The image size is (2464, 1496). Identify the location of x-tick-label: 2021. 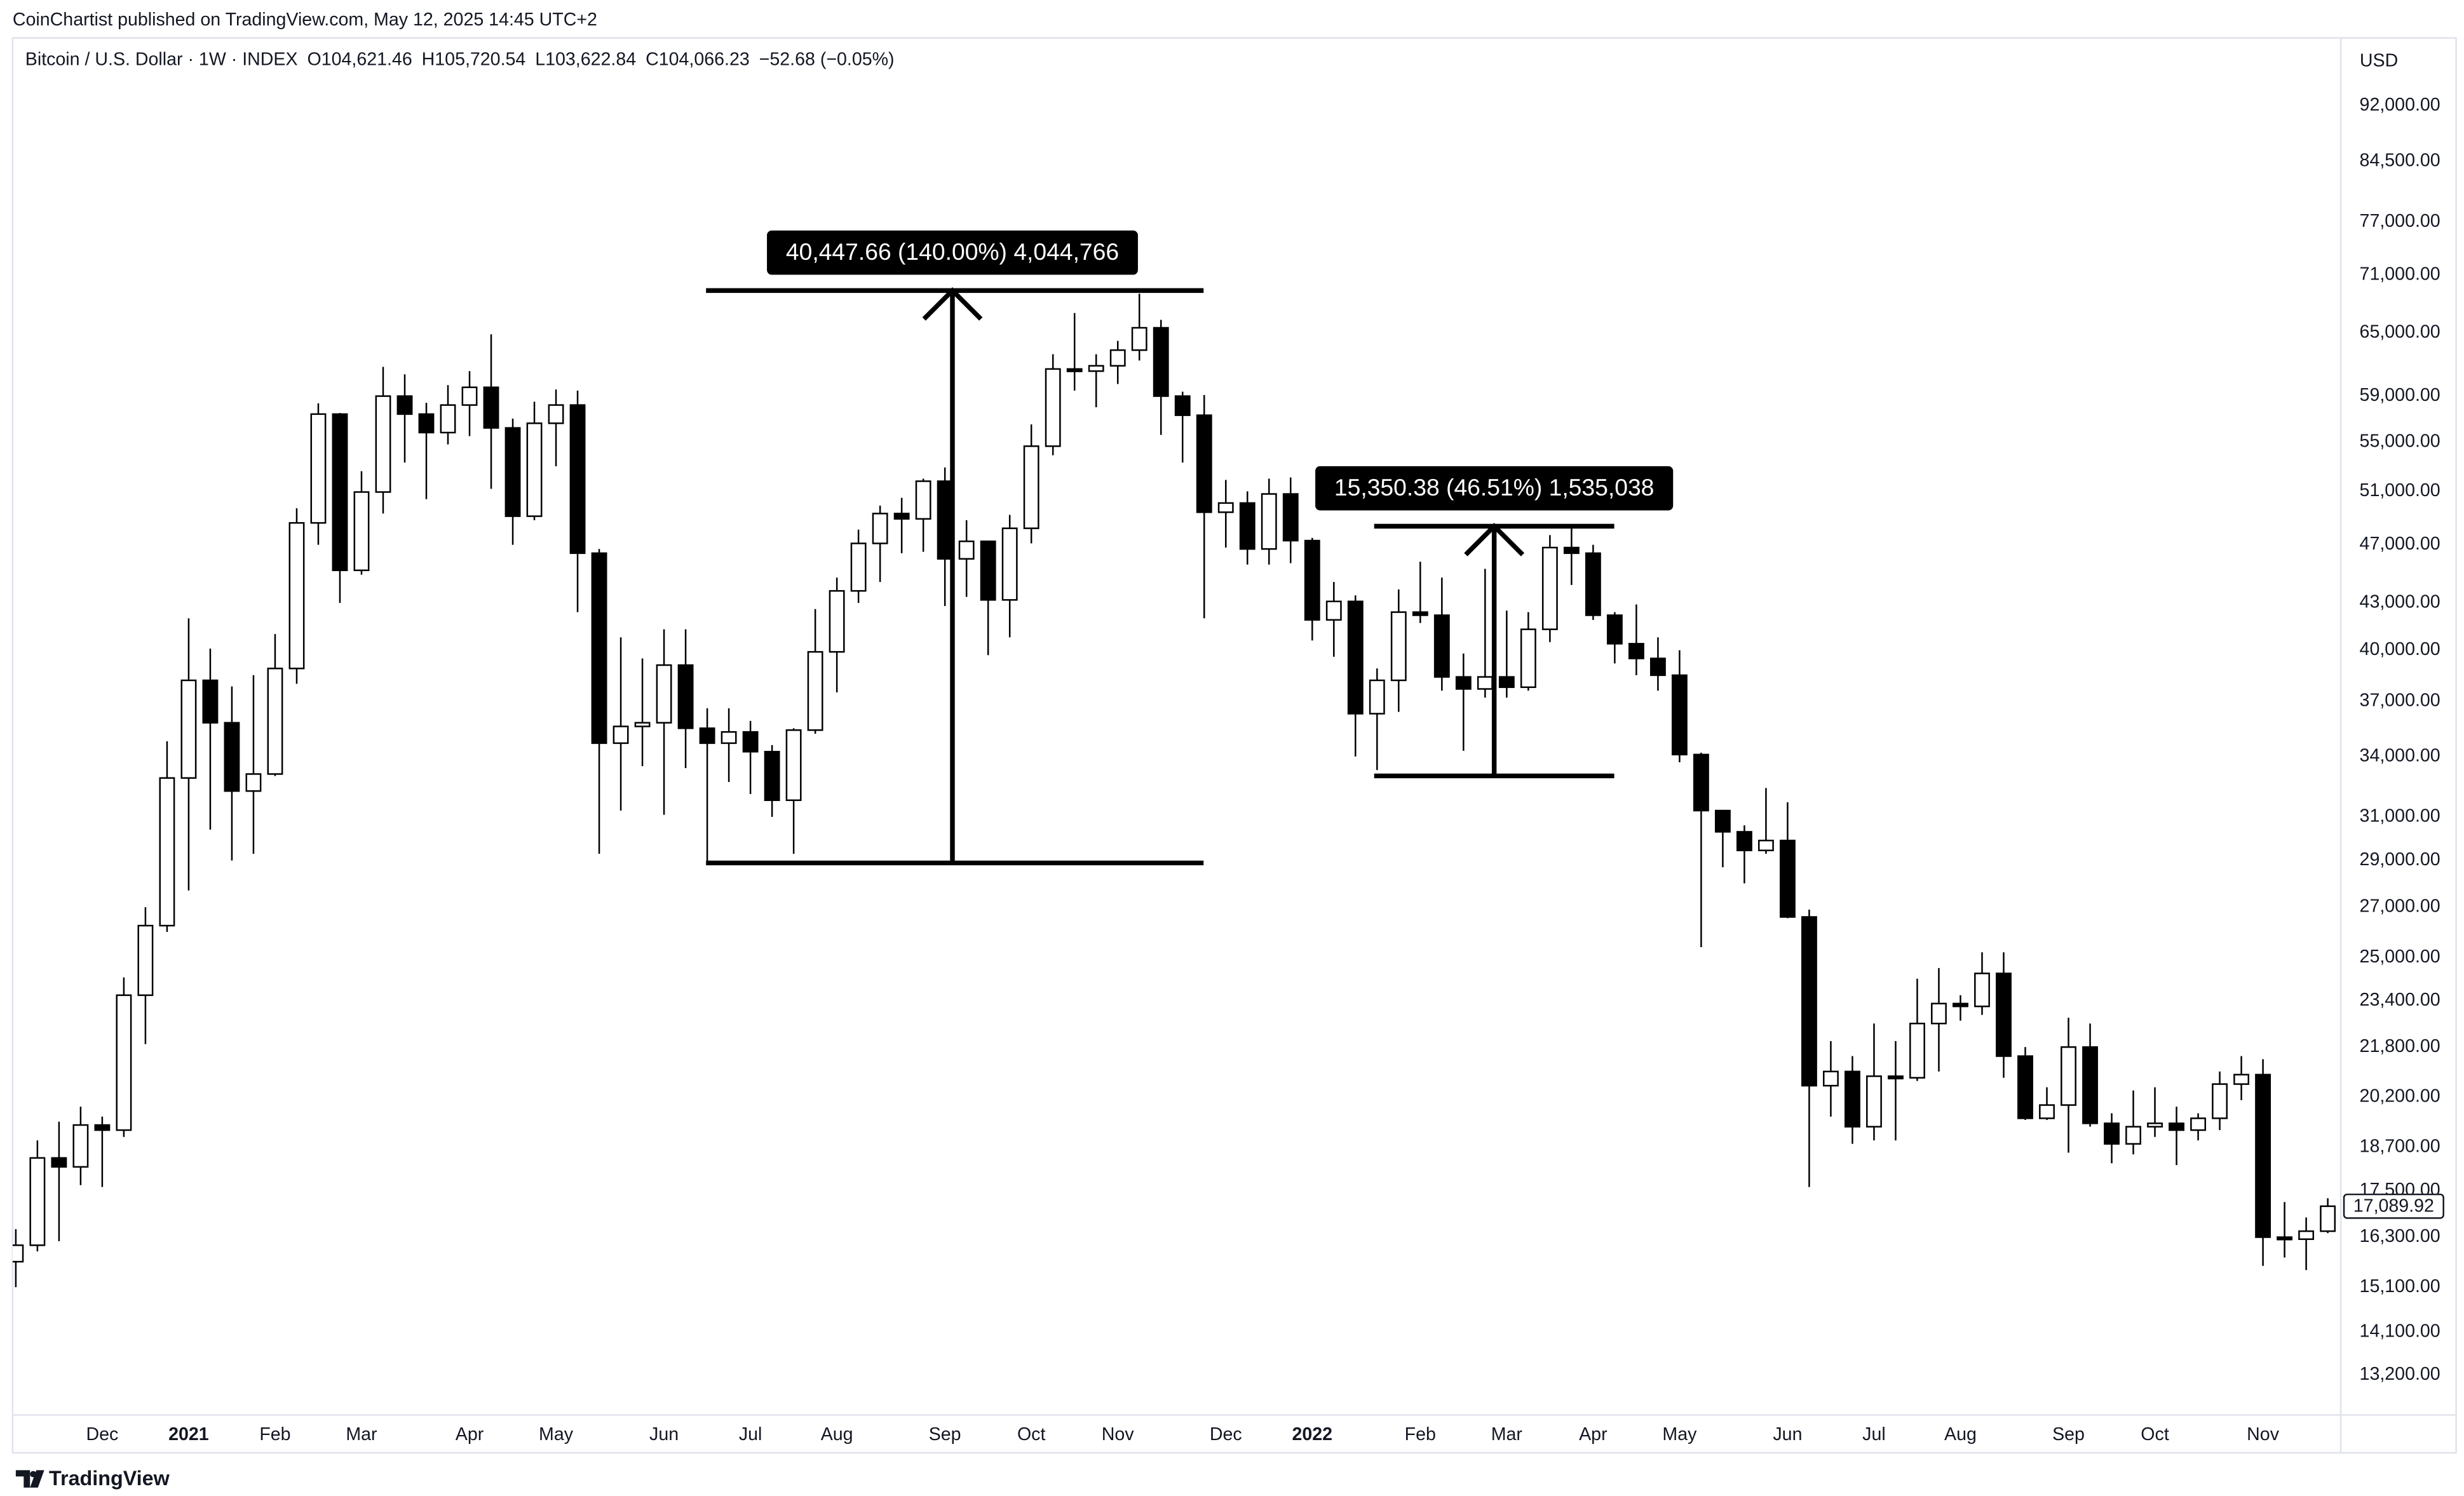
(189, 1434).